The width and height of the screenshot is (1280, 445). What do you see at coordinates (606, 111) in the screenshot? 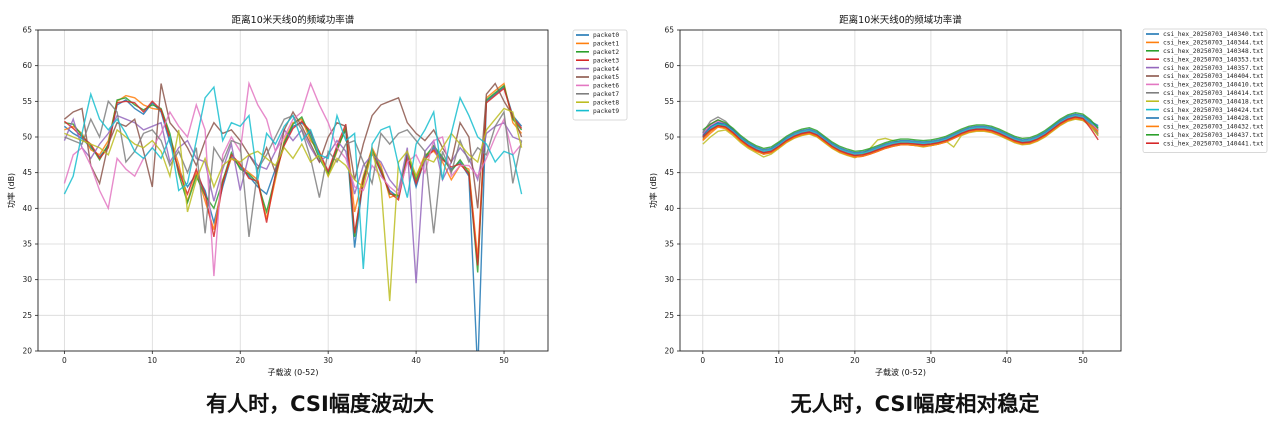
I see `legend-label: packet9` at bounding box center [606, 111].